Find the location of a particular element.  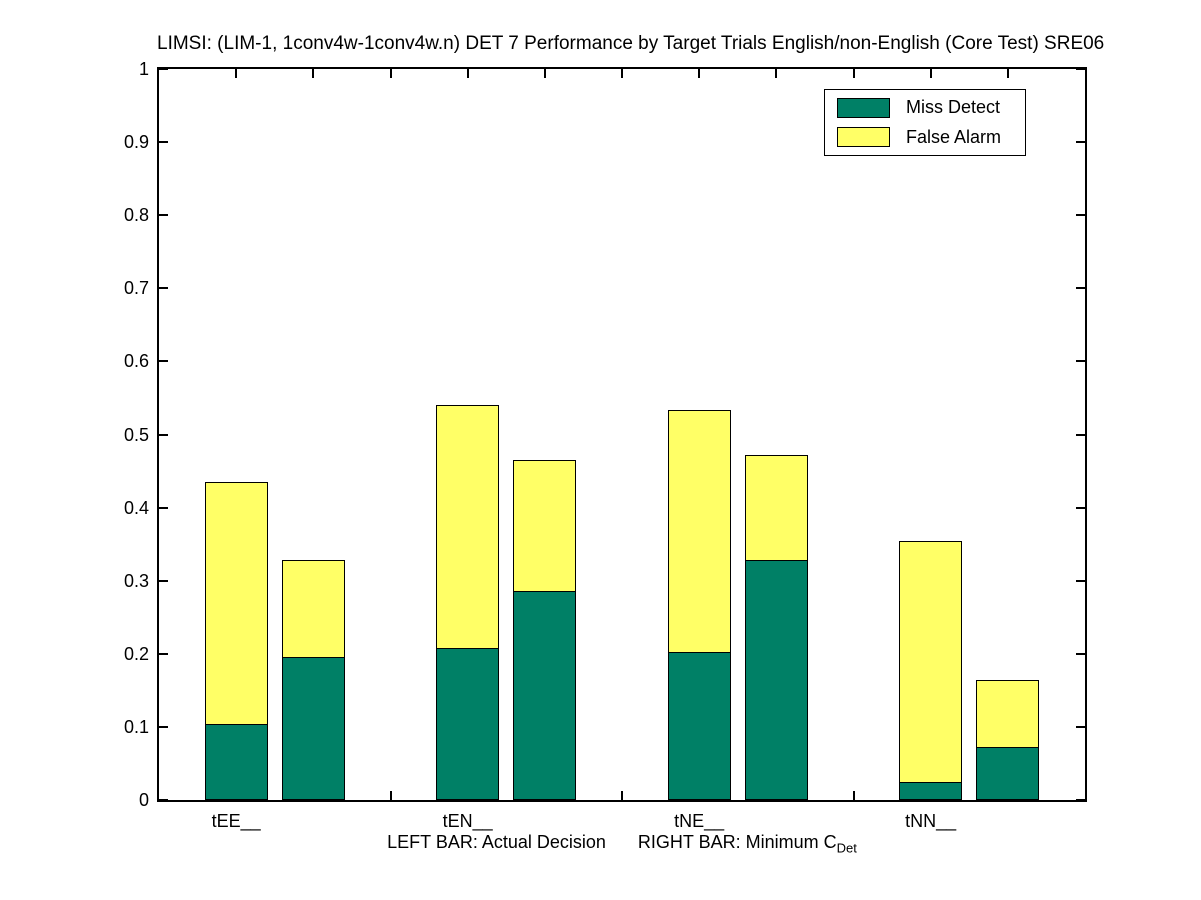

x-axis-tick-label: tEN__ is located at coordinates (467, 821).